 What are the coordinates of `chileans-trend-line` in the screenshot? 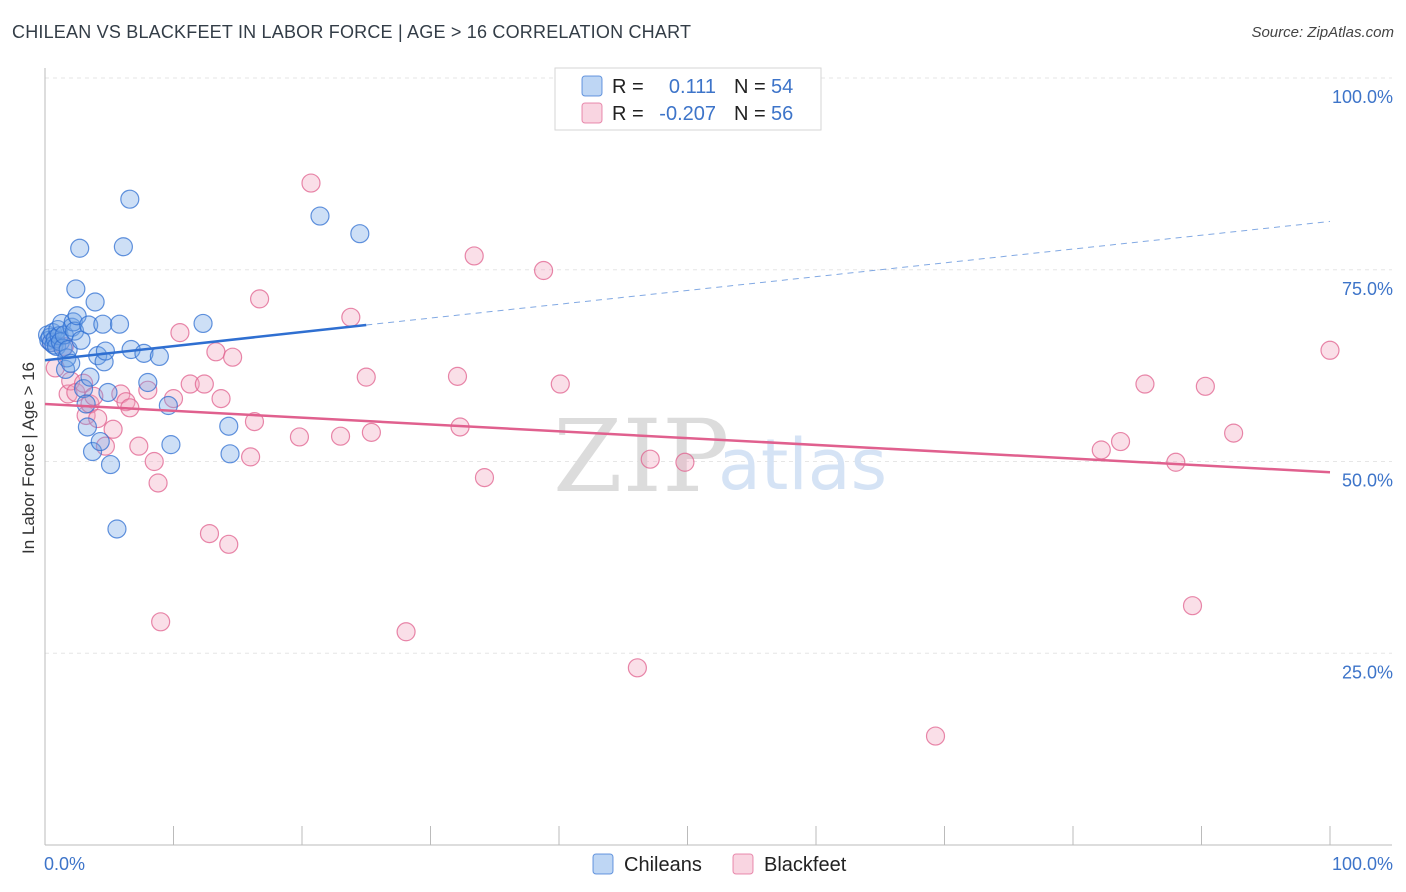 It's located at (205, 342).